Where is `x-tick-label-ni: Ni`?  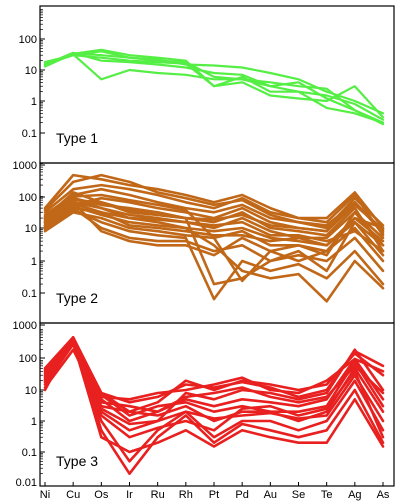 x-tick-label-ni: Ni is located at coordinates (45, 495).